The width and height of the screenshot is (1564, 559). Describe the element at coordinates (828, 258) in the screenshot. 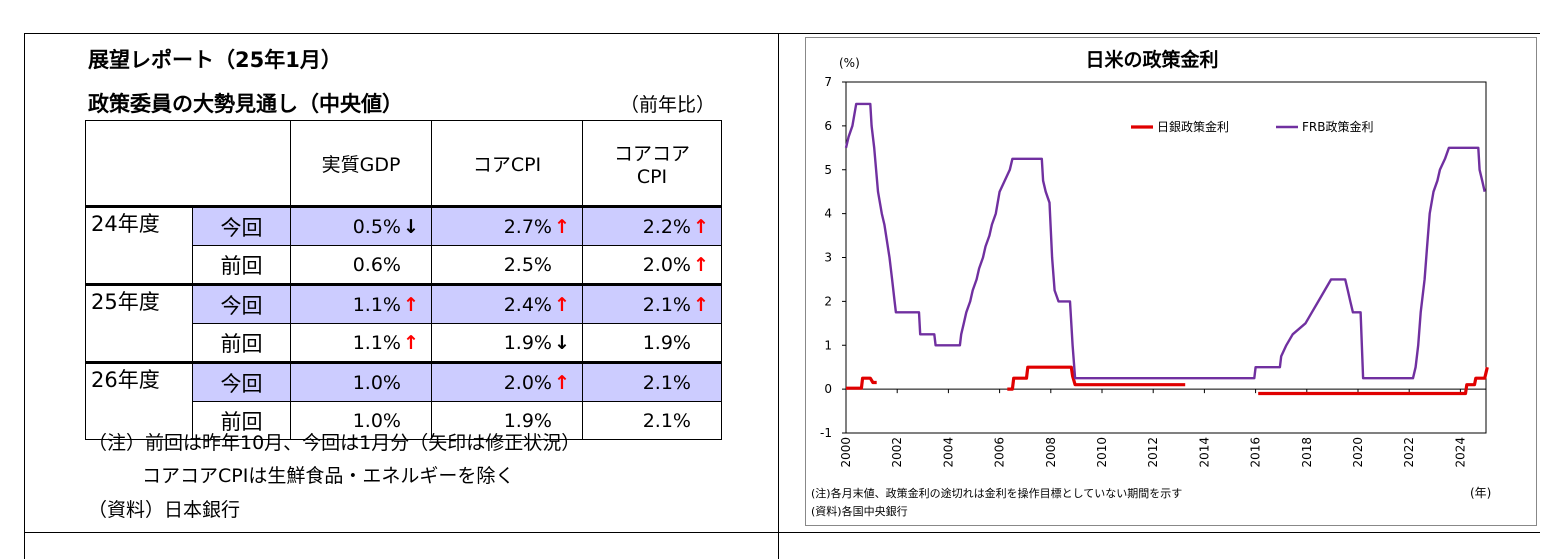

I see `y-tick-label: 3` at that location.